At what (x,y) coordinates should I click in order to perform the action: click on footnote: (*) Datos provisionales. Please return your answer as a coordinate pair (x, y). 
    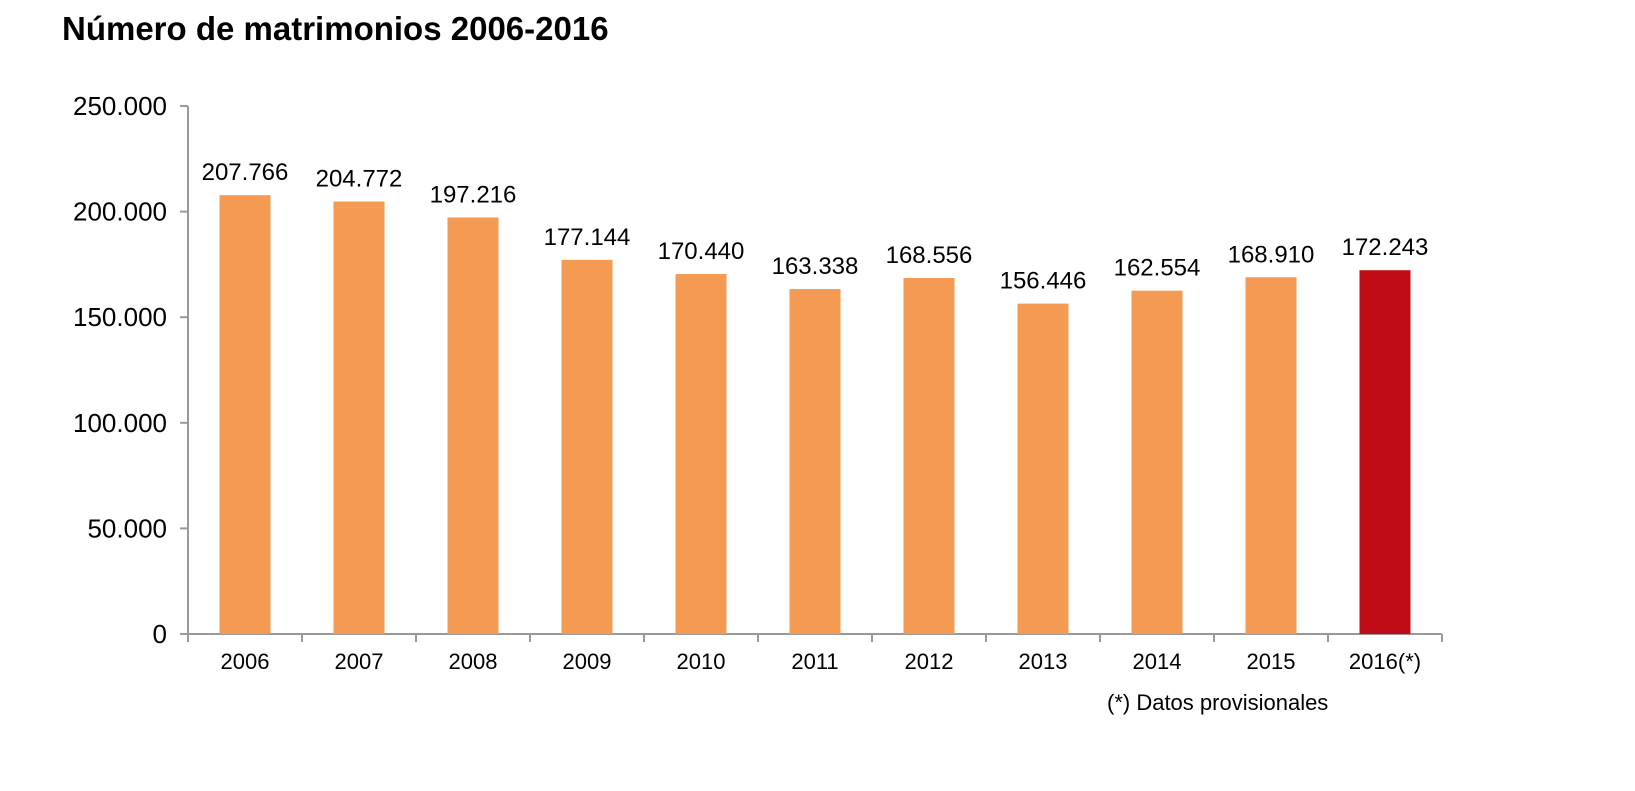
    Looking at the image, I should click on (1218, 702).